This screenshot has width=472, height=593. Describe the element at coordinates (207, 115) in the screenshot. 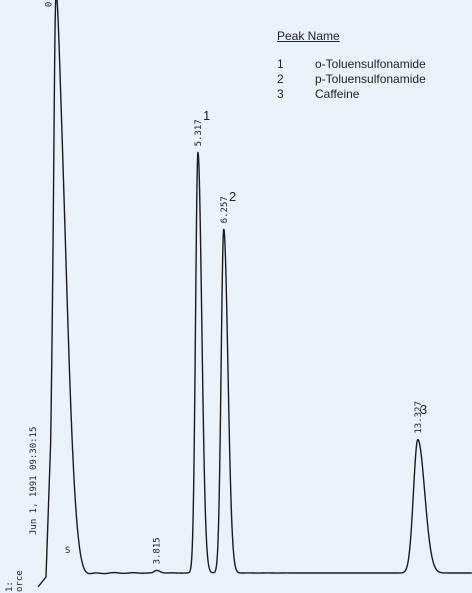

I see `peak-number-label: 1` at that location.